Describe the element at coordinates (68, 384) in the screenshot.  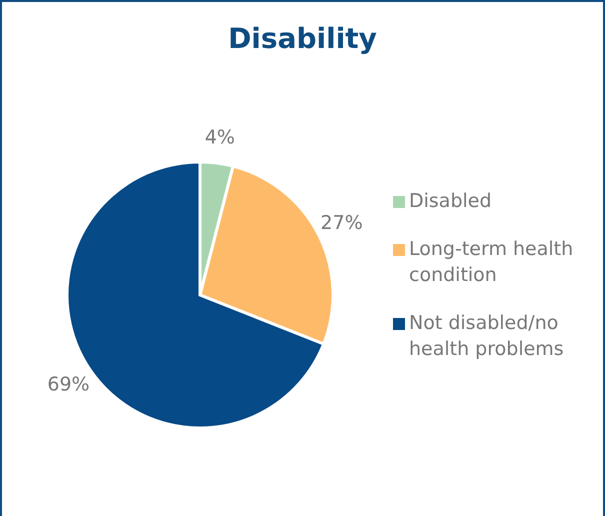
I see `data-label: 69%` at that location.